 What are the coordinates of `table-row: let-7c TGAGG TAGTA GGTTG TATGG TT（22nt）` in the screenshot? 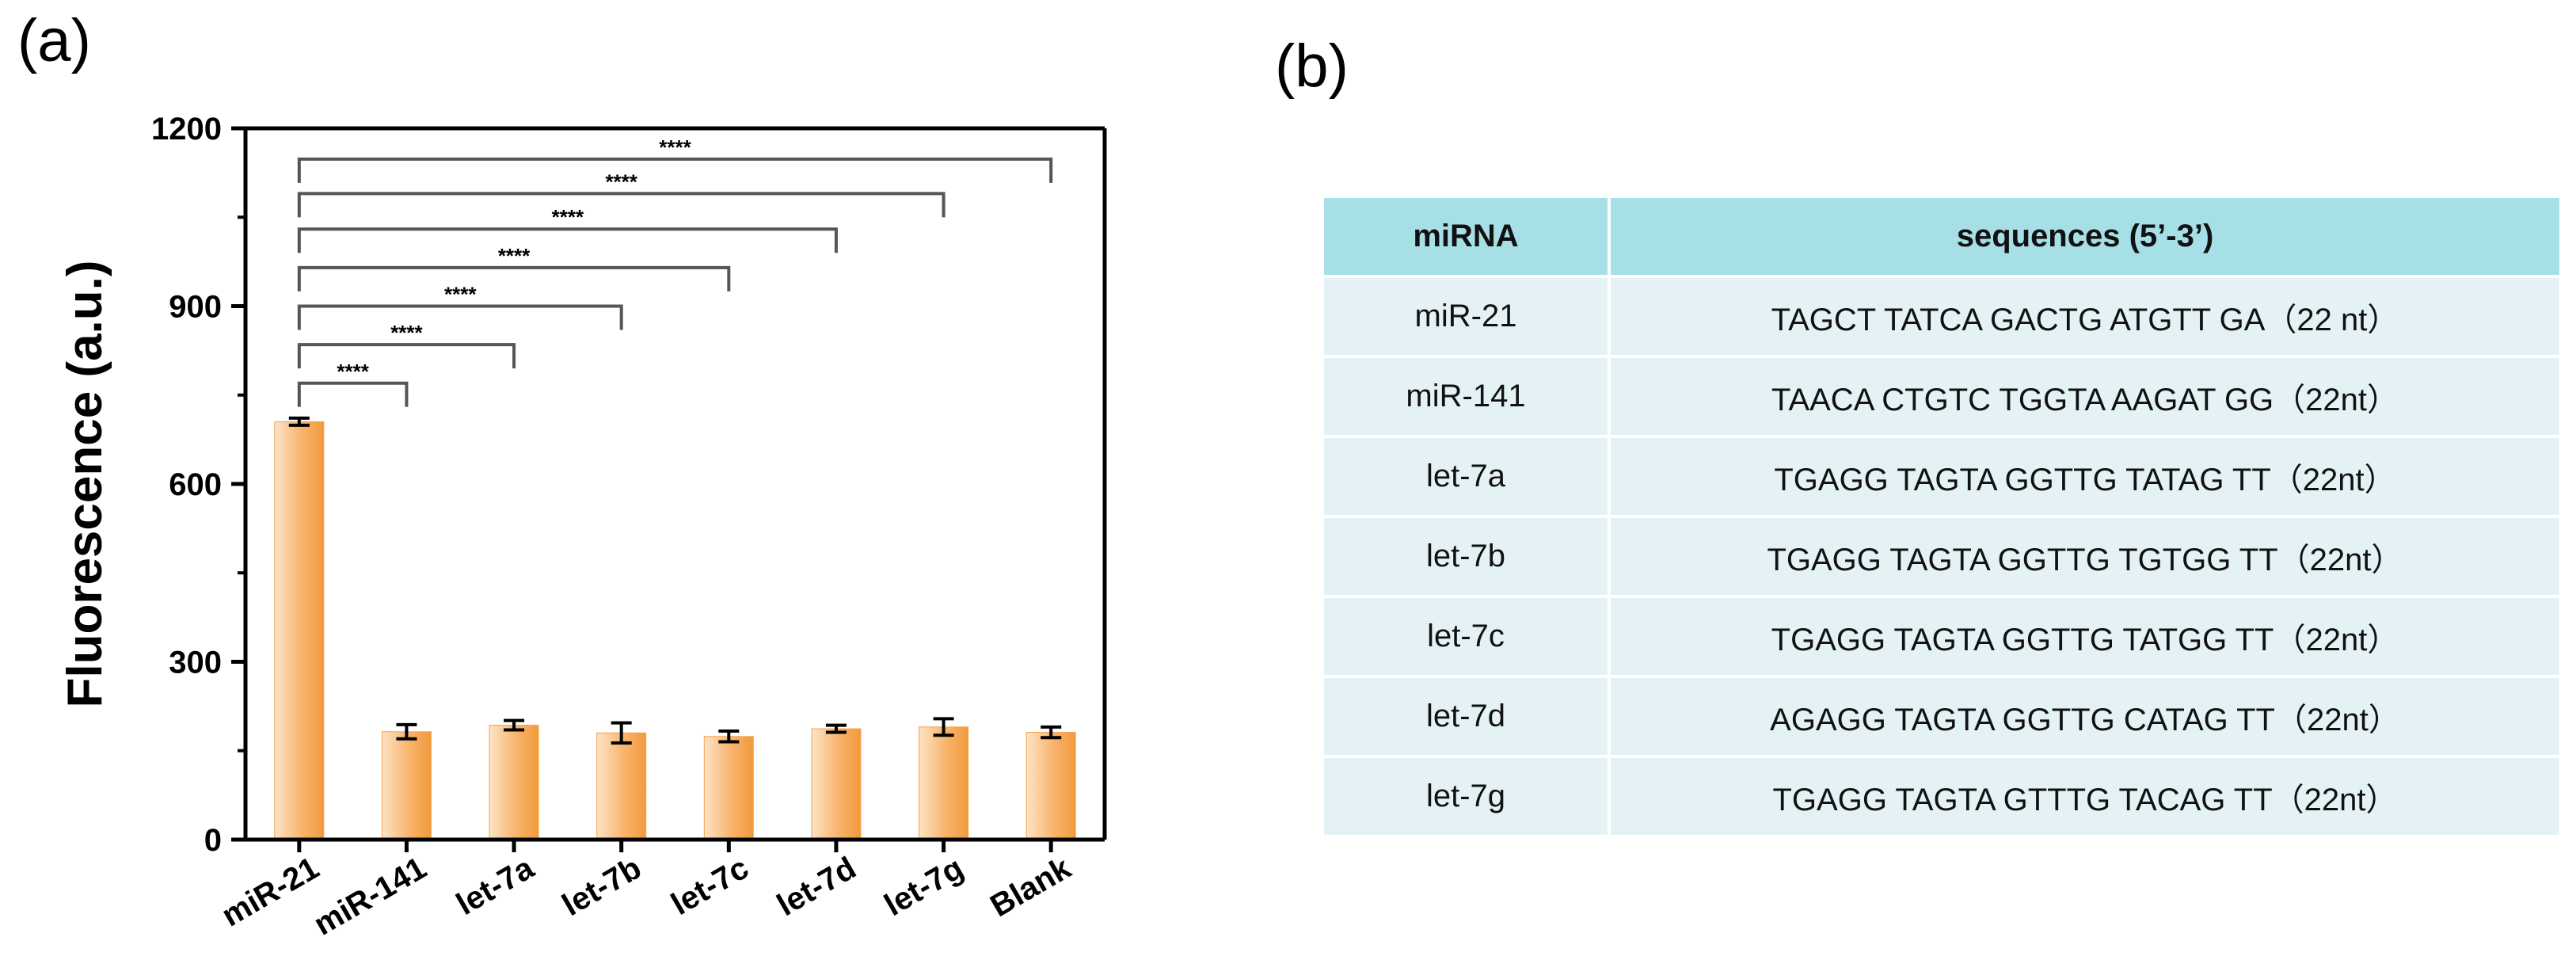 It's located at (1941, 637).